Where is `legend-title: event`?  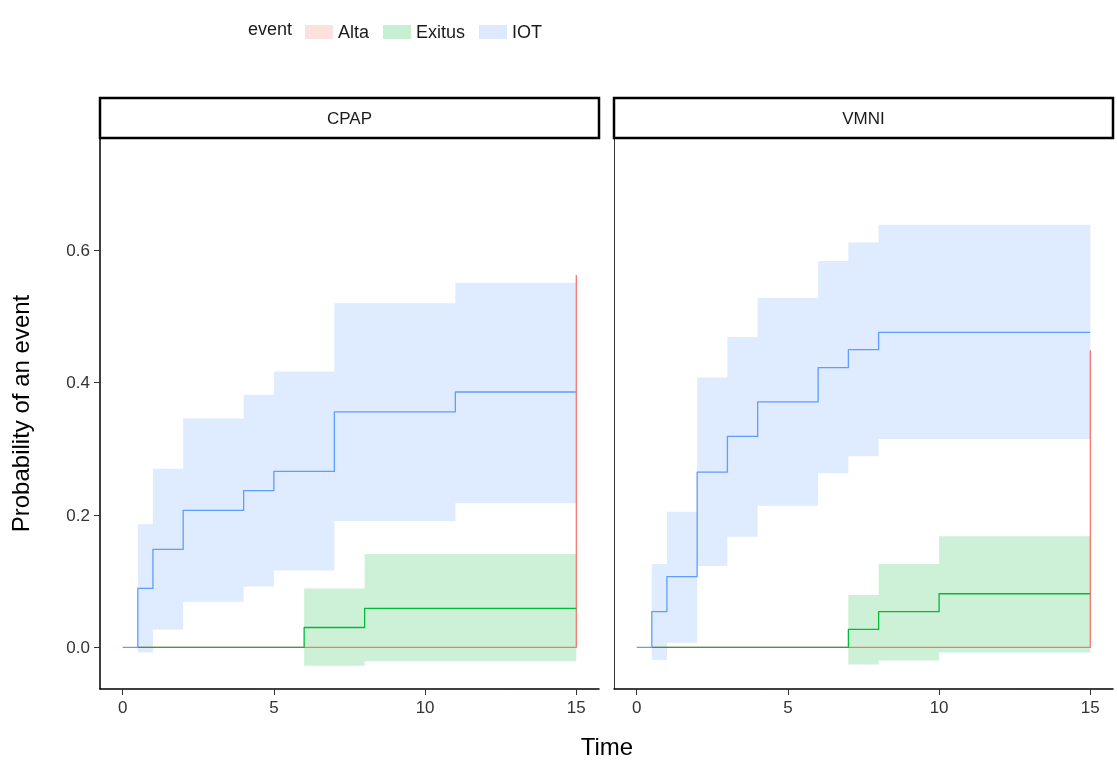
legend-title: event is located at coordinates (270, 29).